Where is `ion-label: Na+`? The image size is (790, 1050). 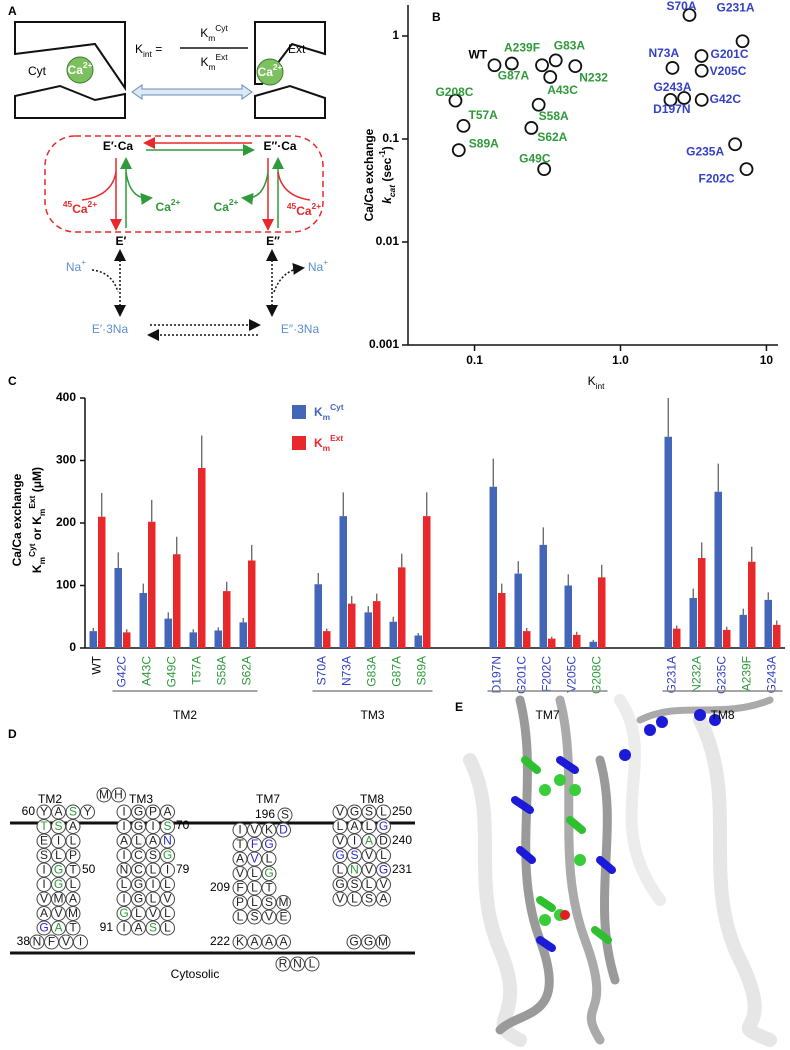
ion-label: Na+ is located at coordinates (76, 265).